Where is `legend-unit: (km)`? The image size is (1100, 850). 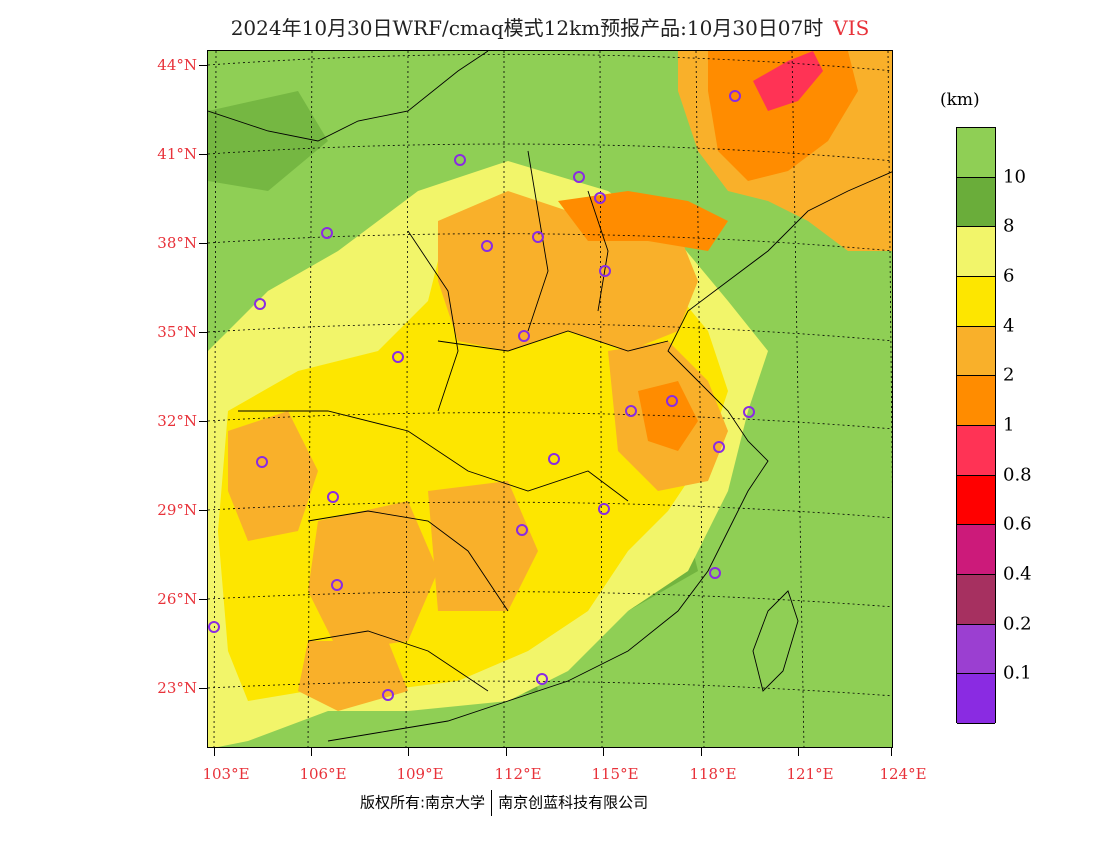
legend-unit: (km) is located at coordinates (960, 100).